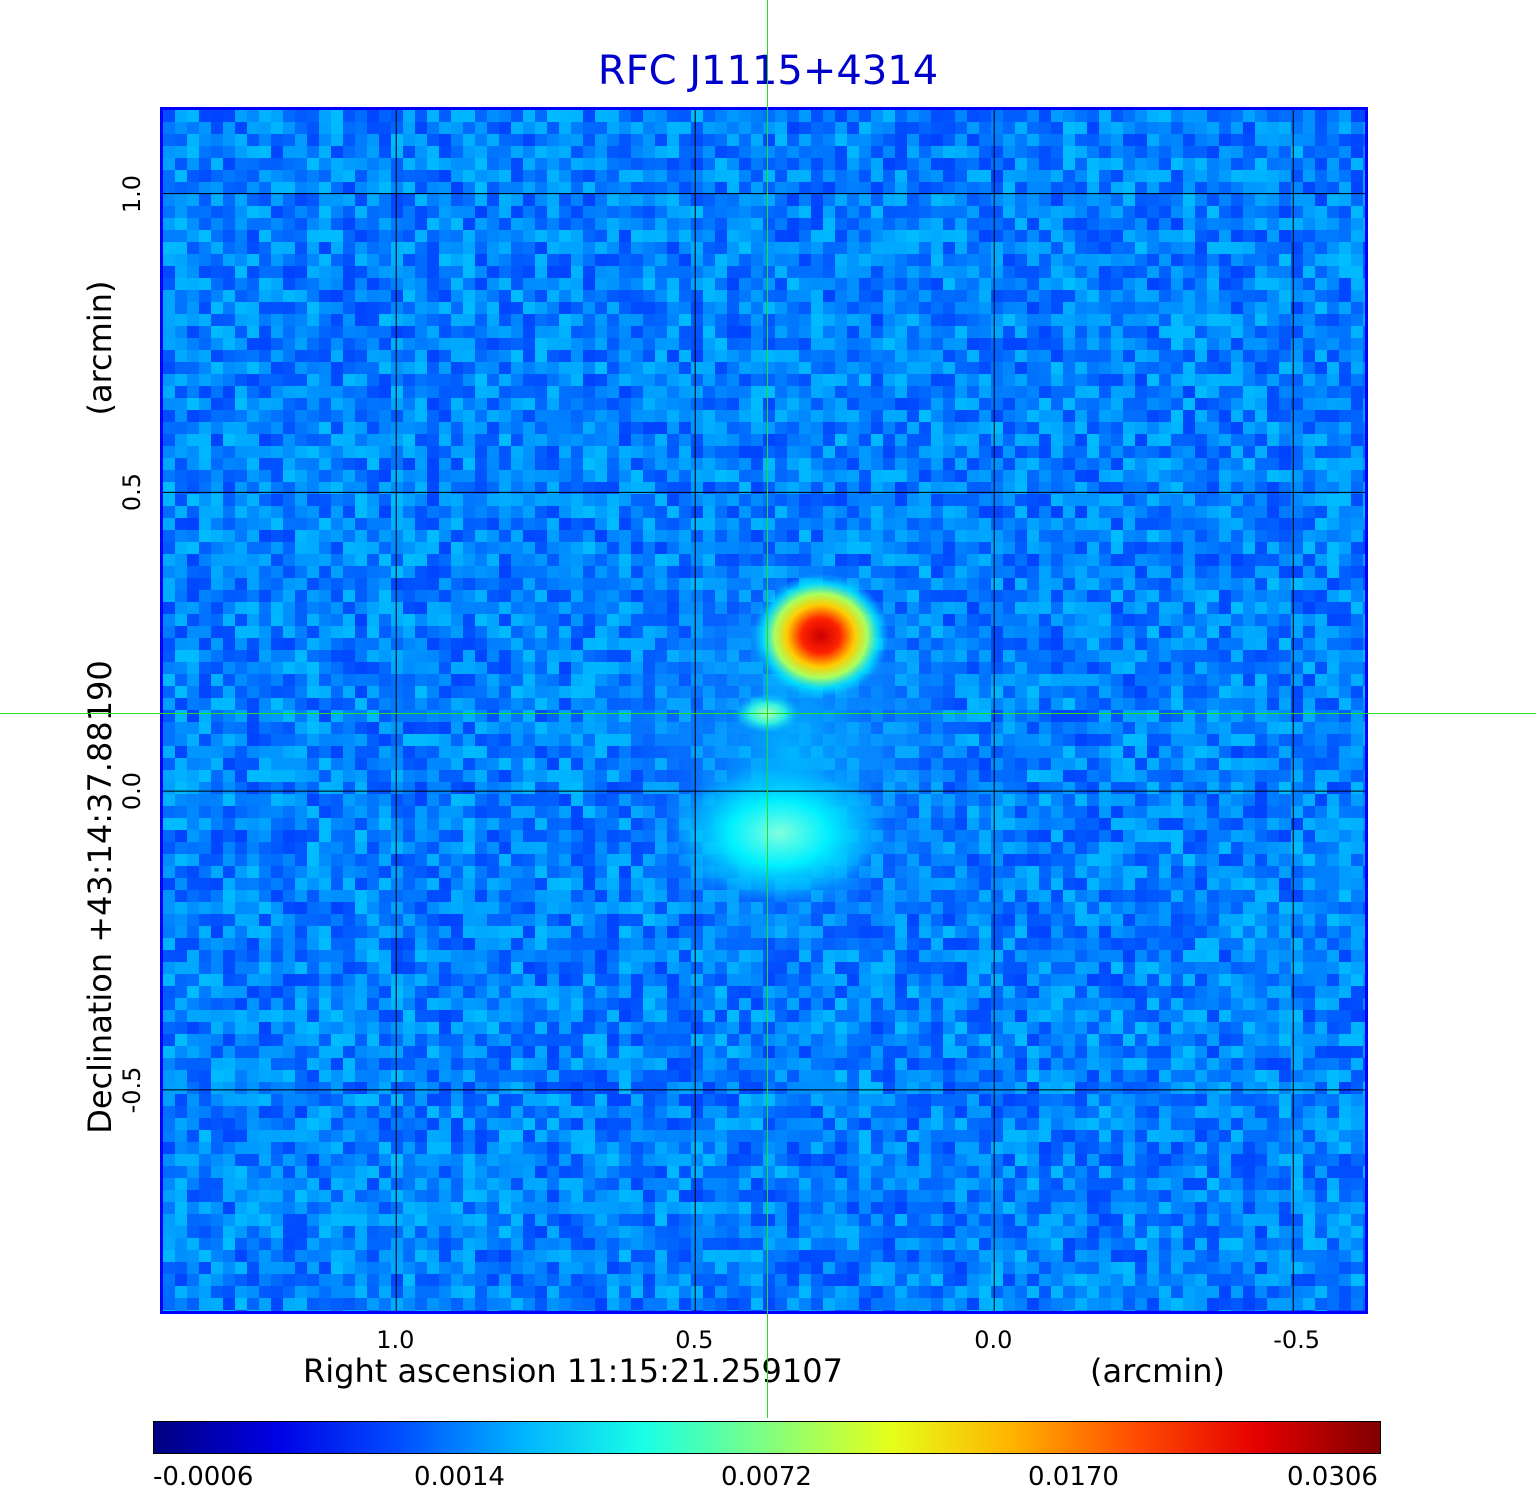  I want to click on y-axis-unit: (arcmin), so click(100, 348).